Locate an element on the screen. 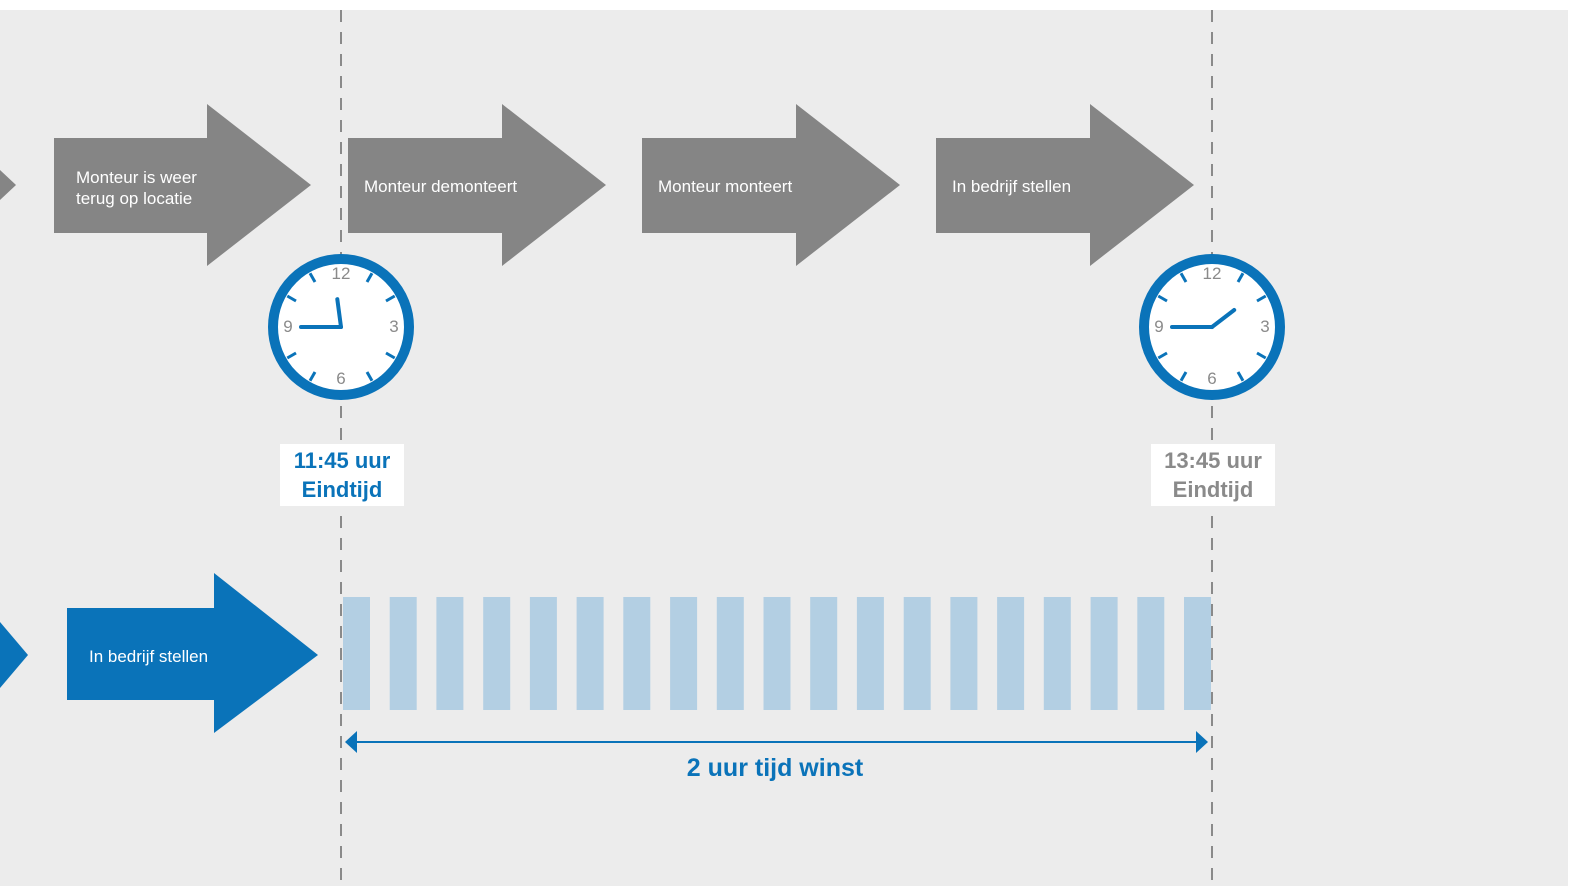 This screenshot has height=886, width=1588. end-time-label-1: 11:45 uur Eindtijd is located at coordinates (342, 475).